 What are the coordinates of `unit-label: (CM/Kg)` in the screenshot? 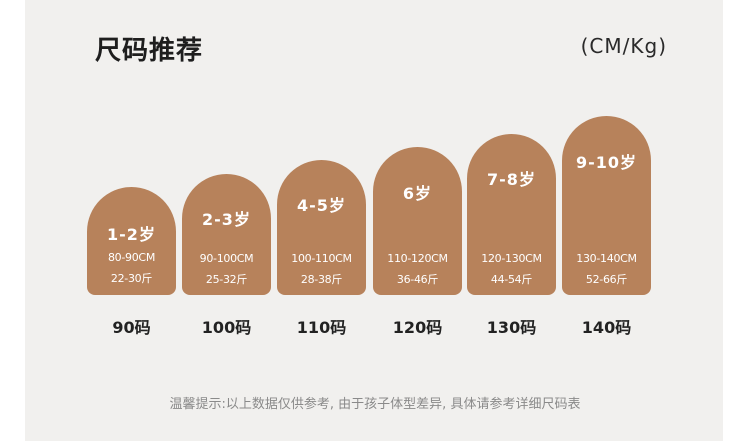 It's located at (623, 46).